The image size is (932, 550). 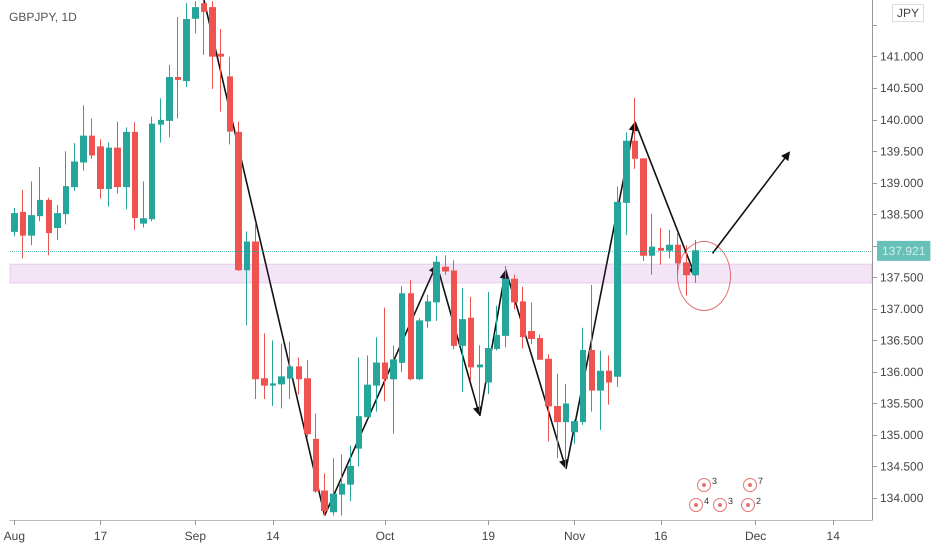 What do you see at coordinates (755, 536) in the screenshot?
I see `x-tick-label: Dec` at bounding box center [755, 536].